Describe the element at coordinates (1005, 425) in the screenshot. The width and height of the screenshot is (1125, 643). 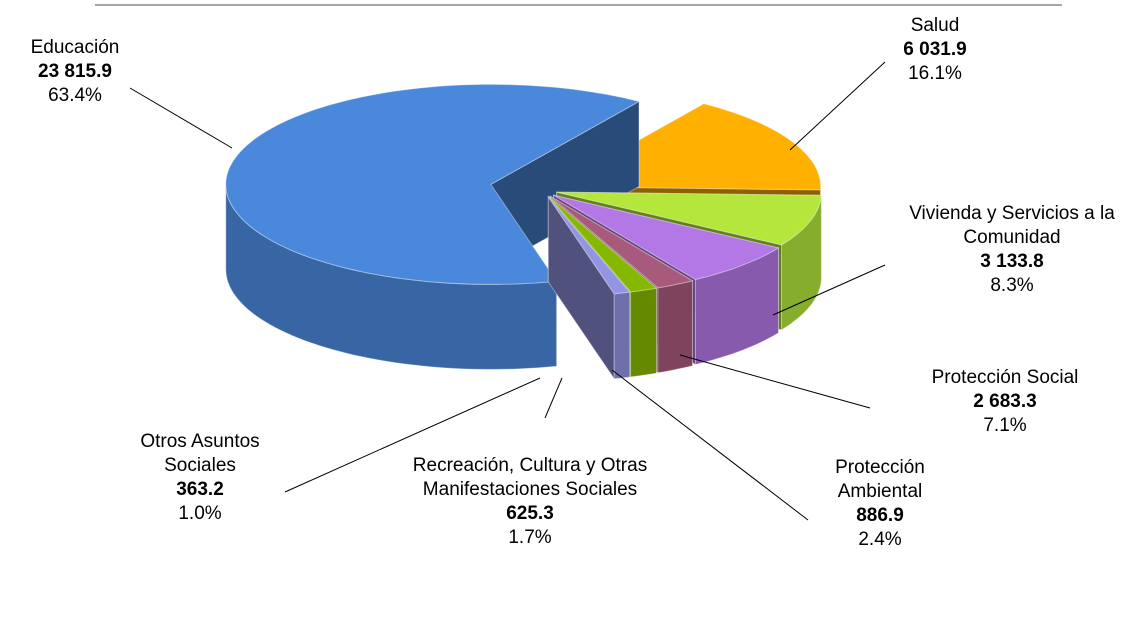
I see `percent-label: 7.1%` at that location.